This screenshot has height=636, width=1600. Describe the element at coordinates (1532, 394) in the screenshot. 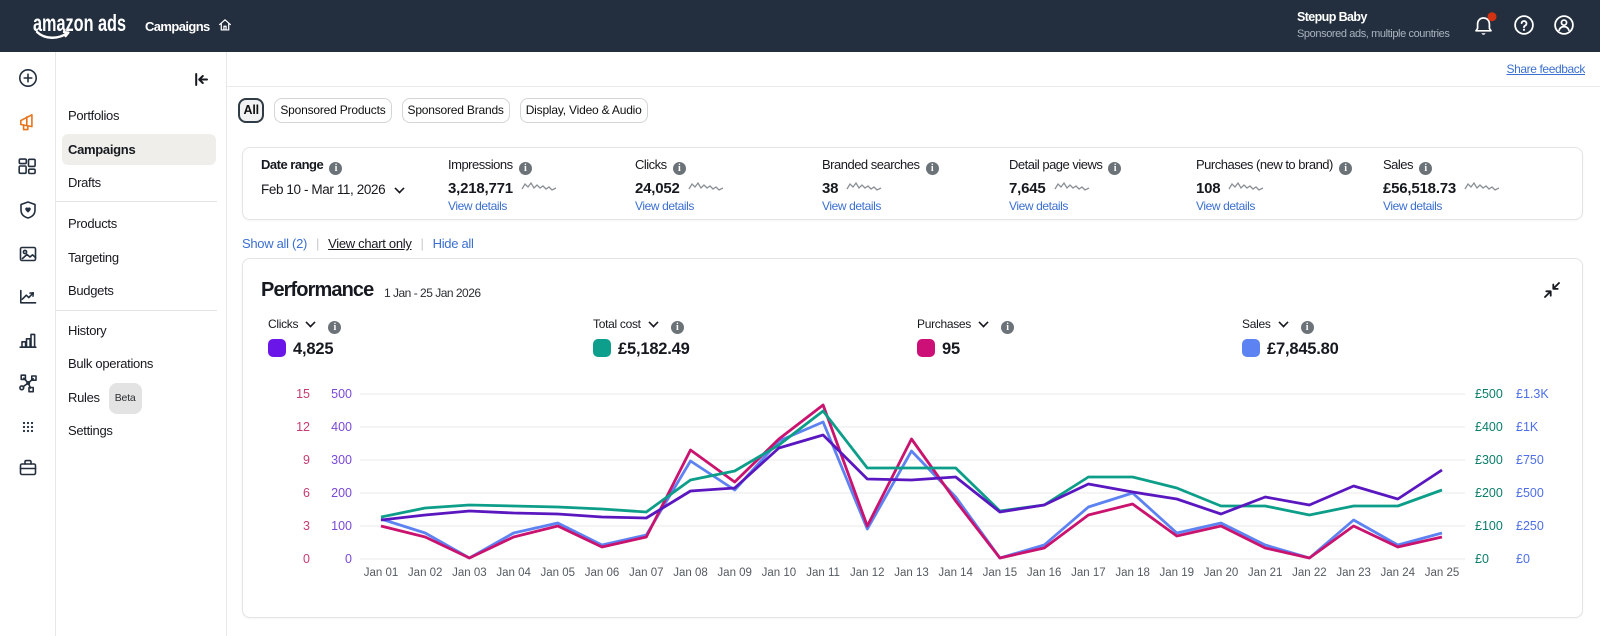

I see `svg-text: £1.3K` at that location.